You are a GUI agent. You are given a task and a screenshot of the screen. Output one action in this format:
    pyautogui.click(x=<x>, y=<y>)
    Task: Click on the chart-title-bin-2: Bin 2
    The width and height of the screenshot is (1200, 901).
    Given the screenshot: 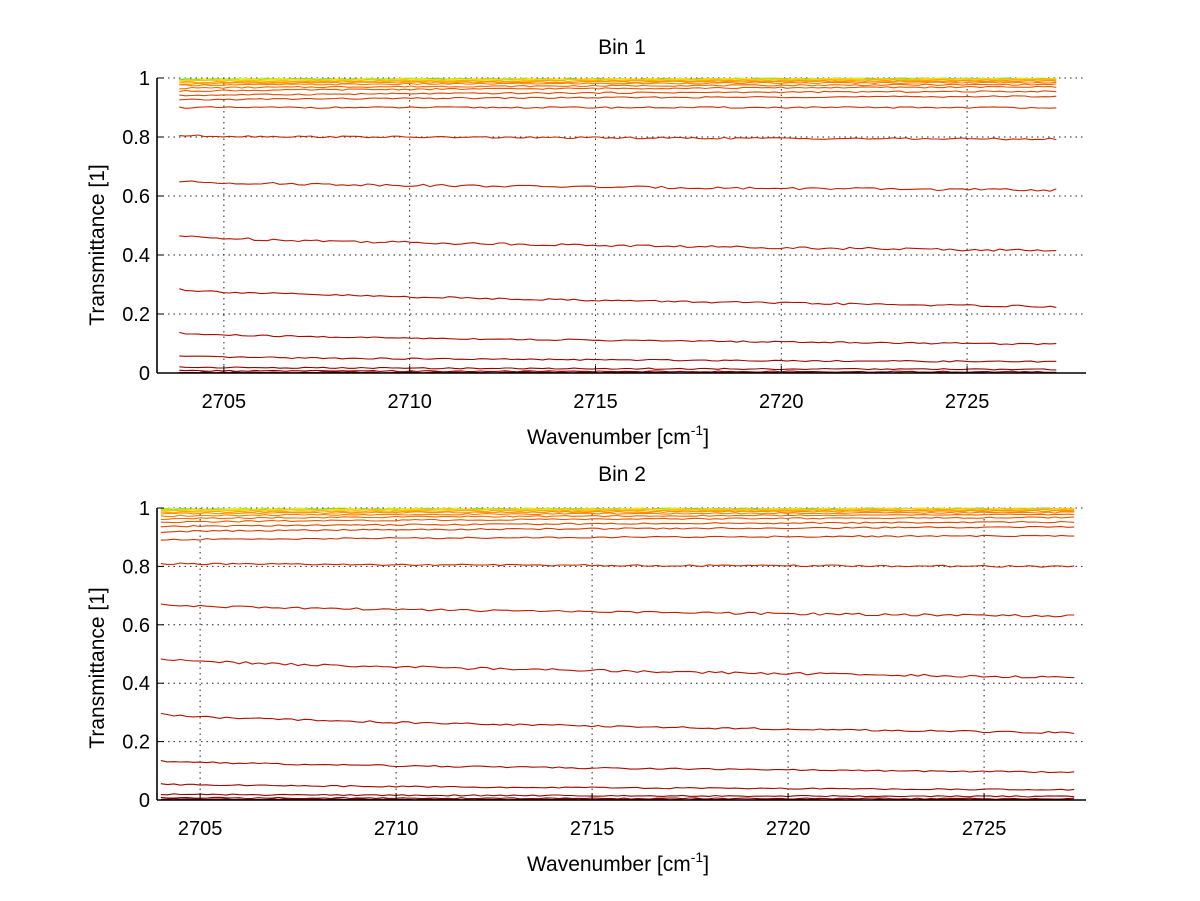 What is the action you would take?
    pyautogui.click(x=622, y=474)
    